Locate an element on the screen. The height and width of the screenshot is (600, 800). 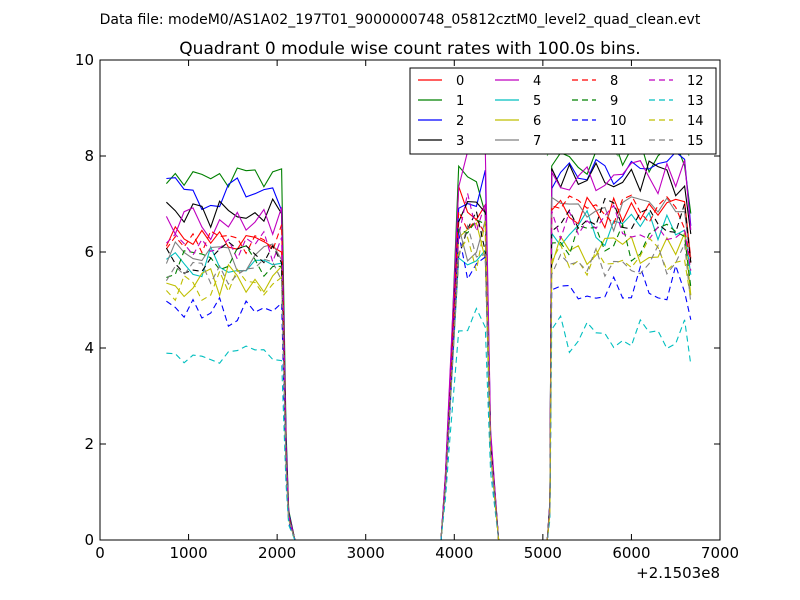
legend-label: 9 is located at coordinates (614, 101).